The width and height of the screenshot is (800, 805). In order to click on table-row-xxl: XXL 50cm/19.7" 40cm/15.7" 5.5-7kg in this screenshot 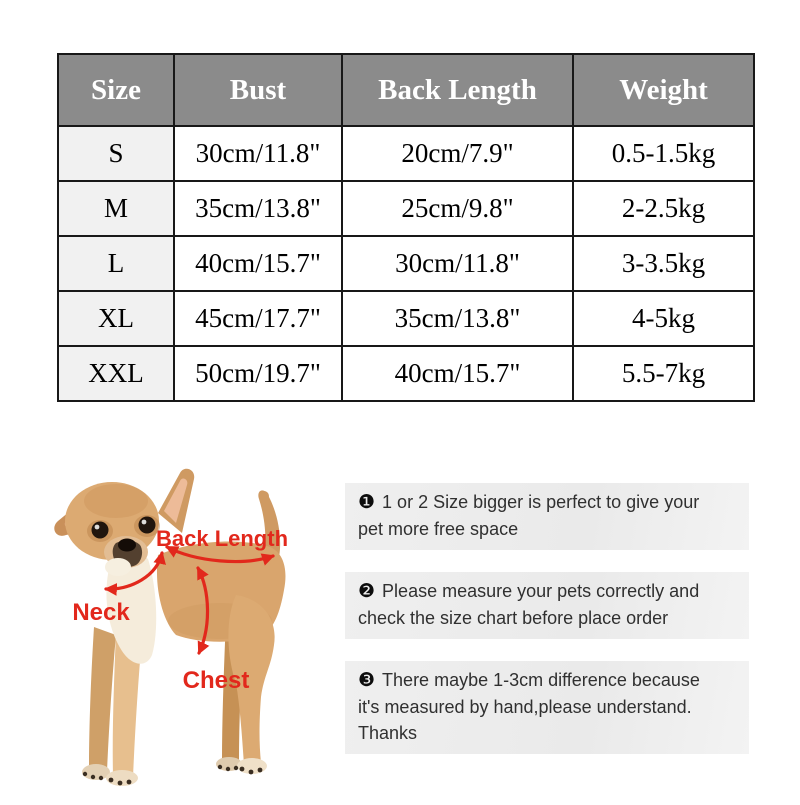, I will do `click(406, 373)`.